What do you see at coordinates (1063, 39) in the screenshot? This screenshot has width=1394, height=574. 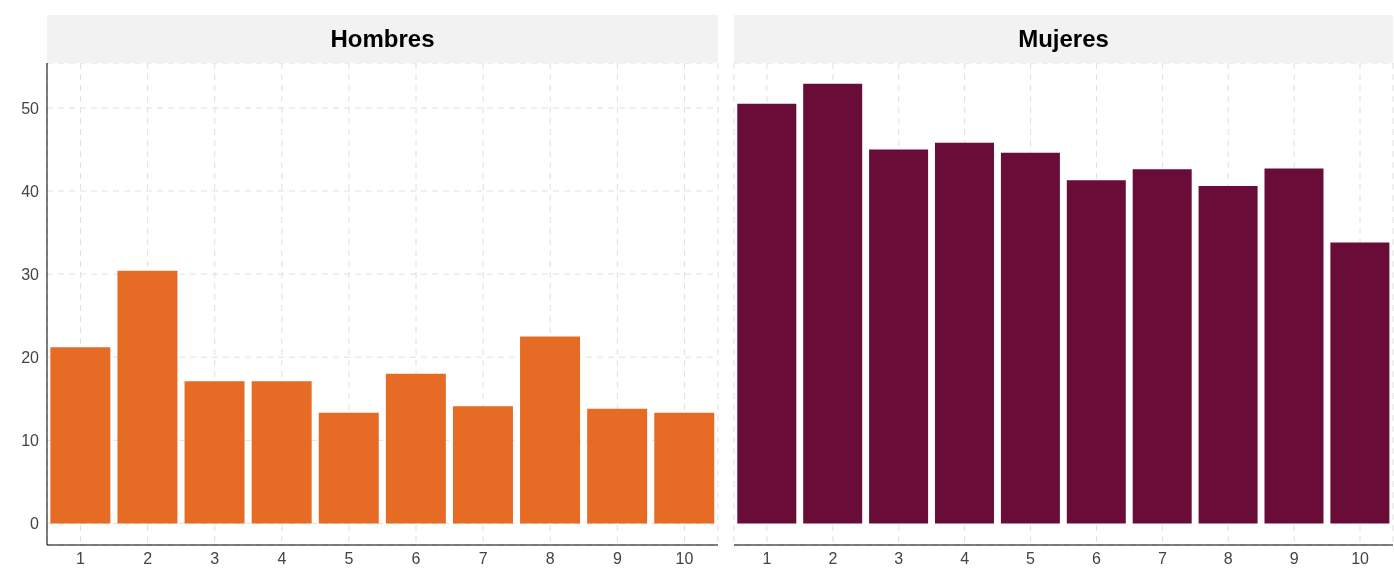 I see `chart-title: Mujeres` at bounding box center [1063, 39].